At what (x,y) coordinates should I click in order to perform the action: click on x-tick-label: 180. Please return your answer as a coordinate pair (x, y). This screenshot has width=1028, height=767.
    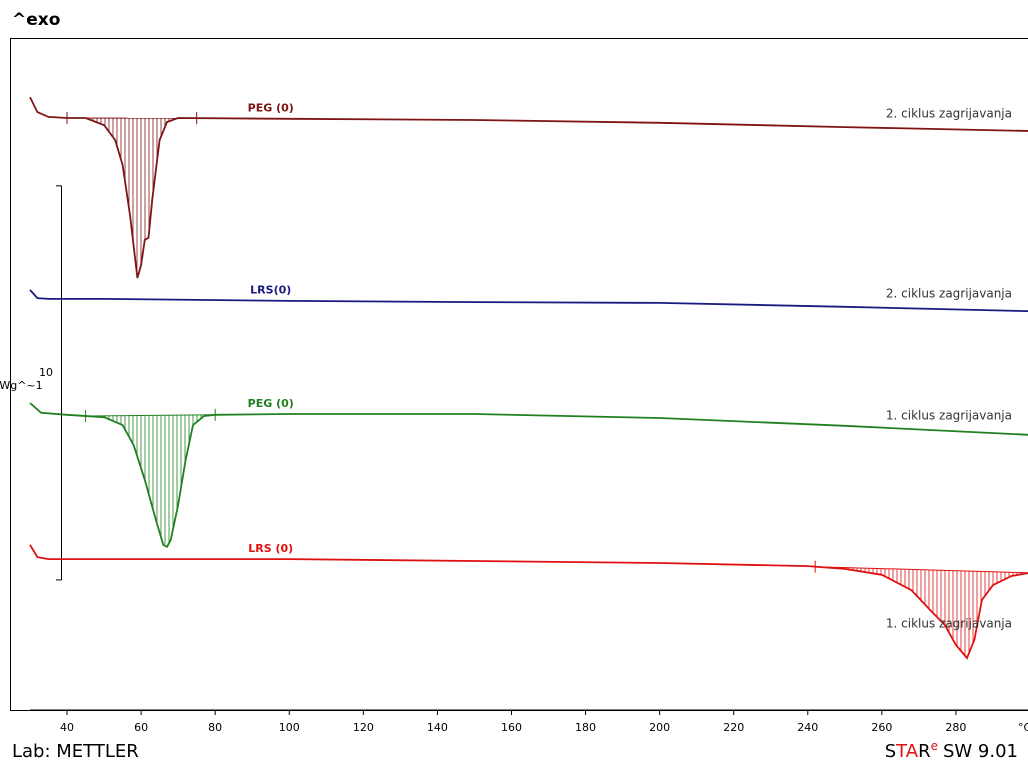
    Looking at the image, I should click on (585, 727).